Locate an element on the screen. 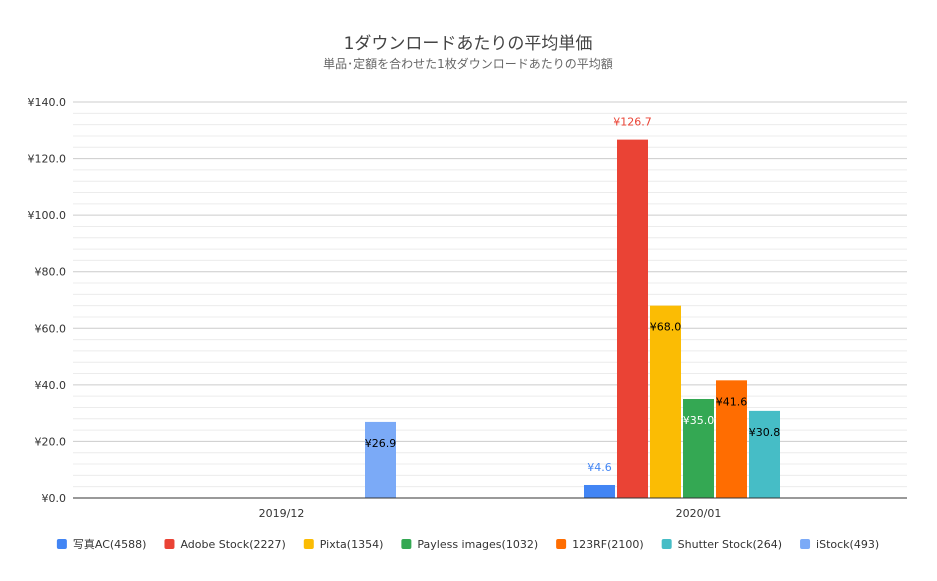 The height and width of the screenshot is (581, 937). legend-label: Shutter Stock(264) is located at coordinates (730, 544).